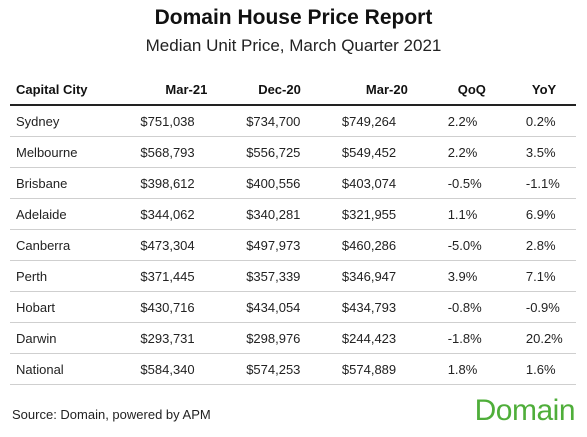  I want to click on table-row: Hobart $430,716 $434,054 $434,793 -0.8% -0.9%, so click(293, 307).